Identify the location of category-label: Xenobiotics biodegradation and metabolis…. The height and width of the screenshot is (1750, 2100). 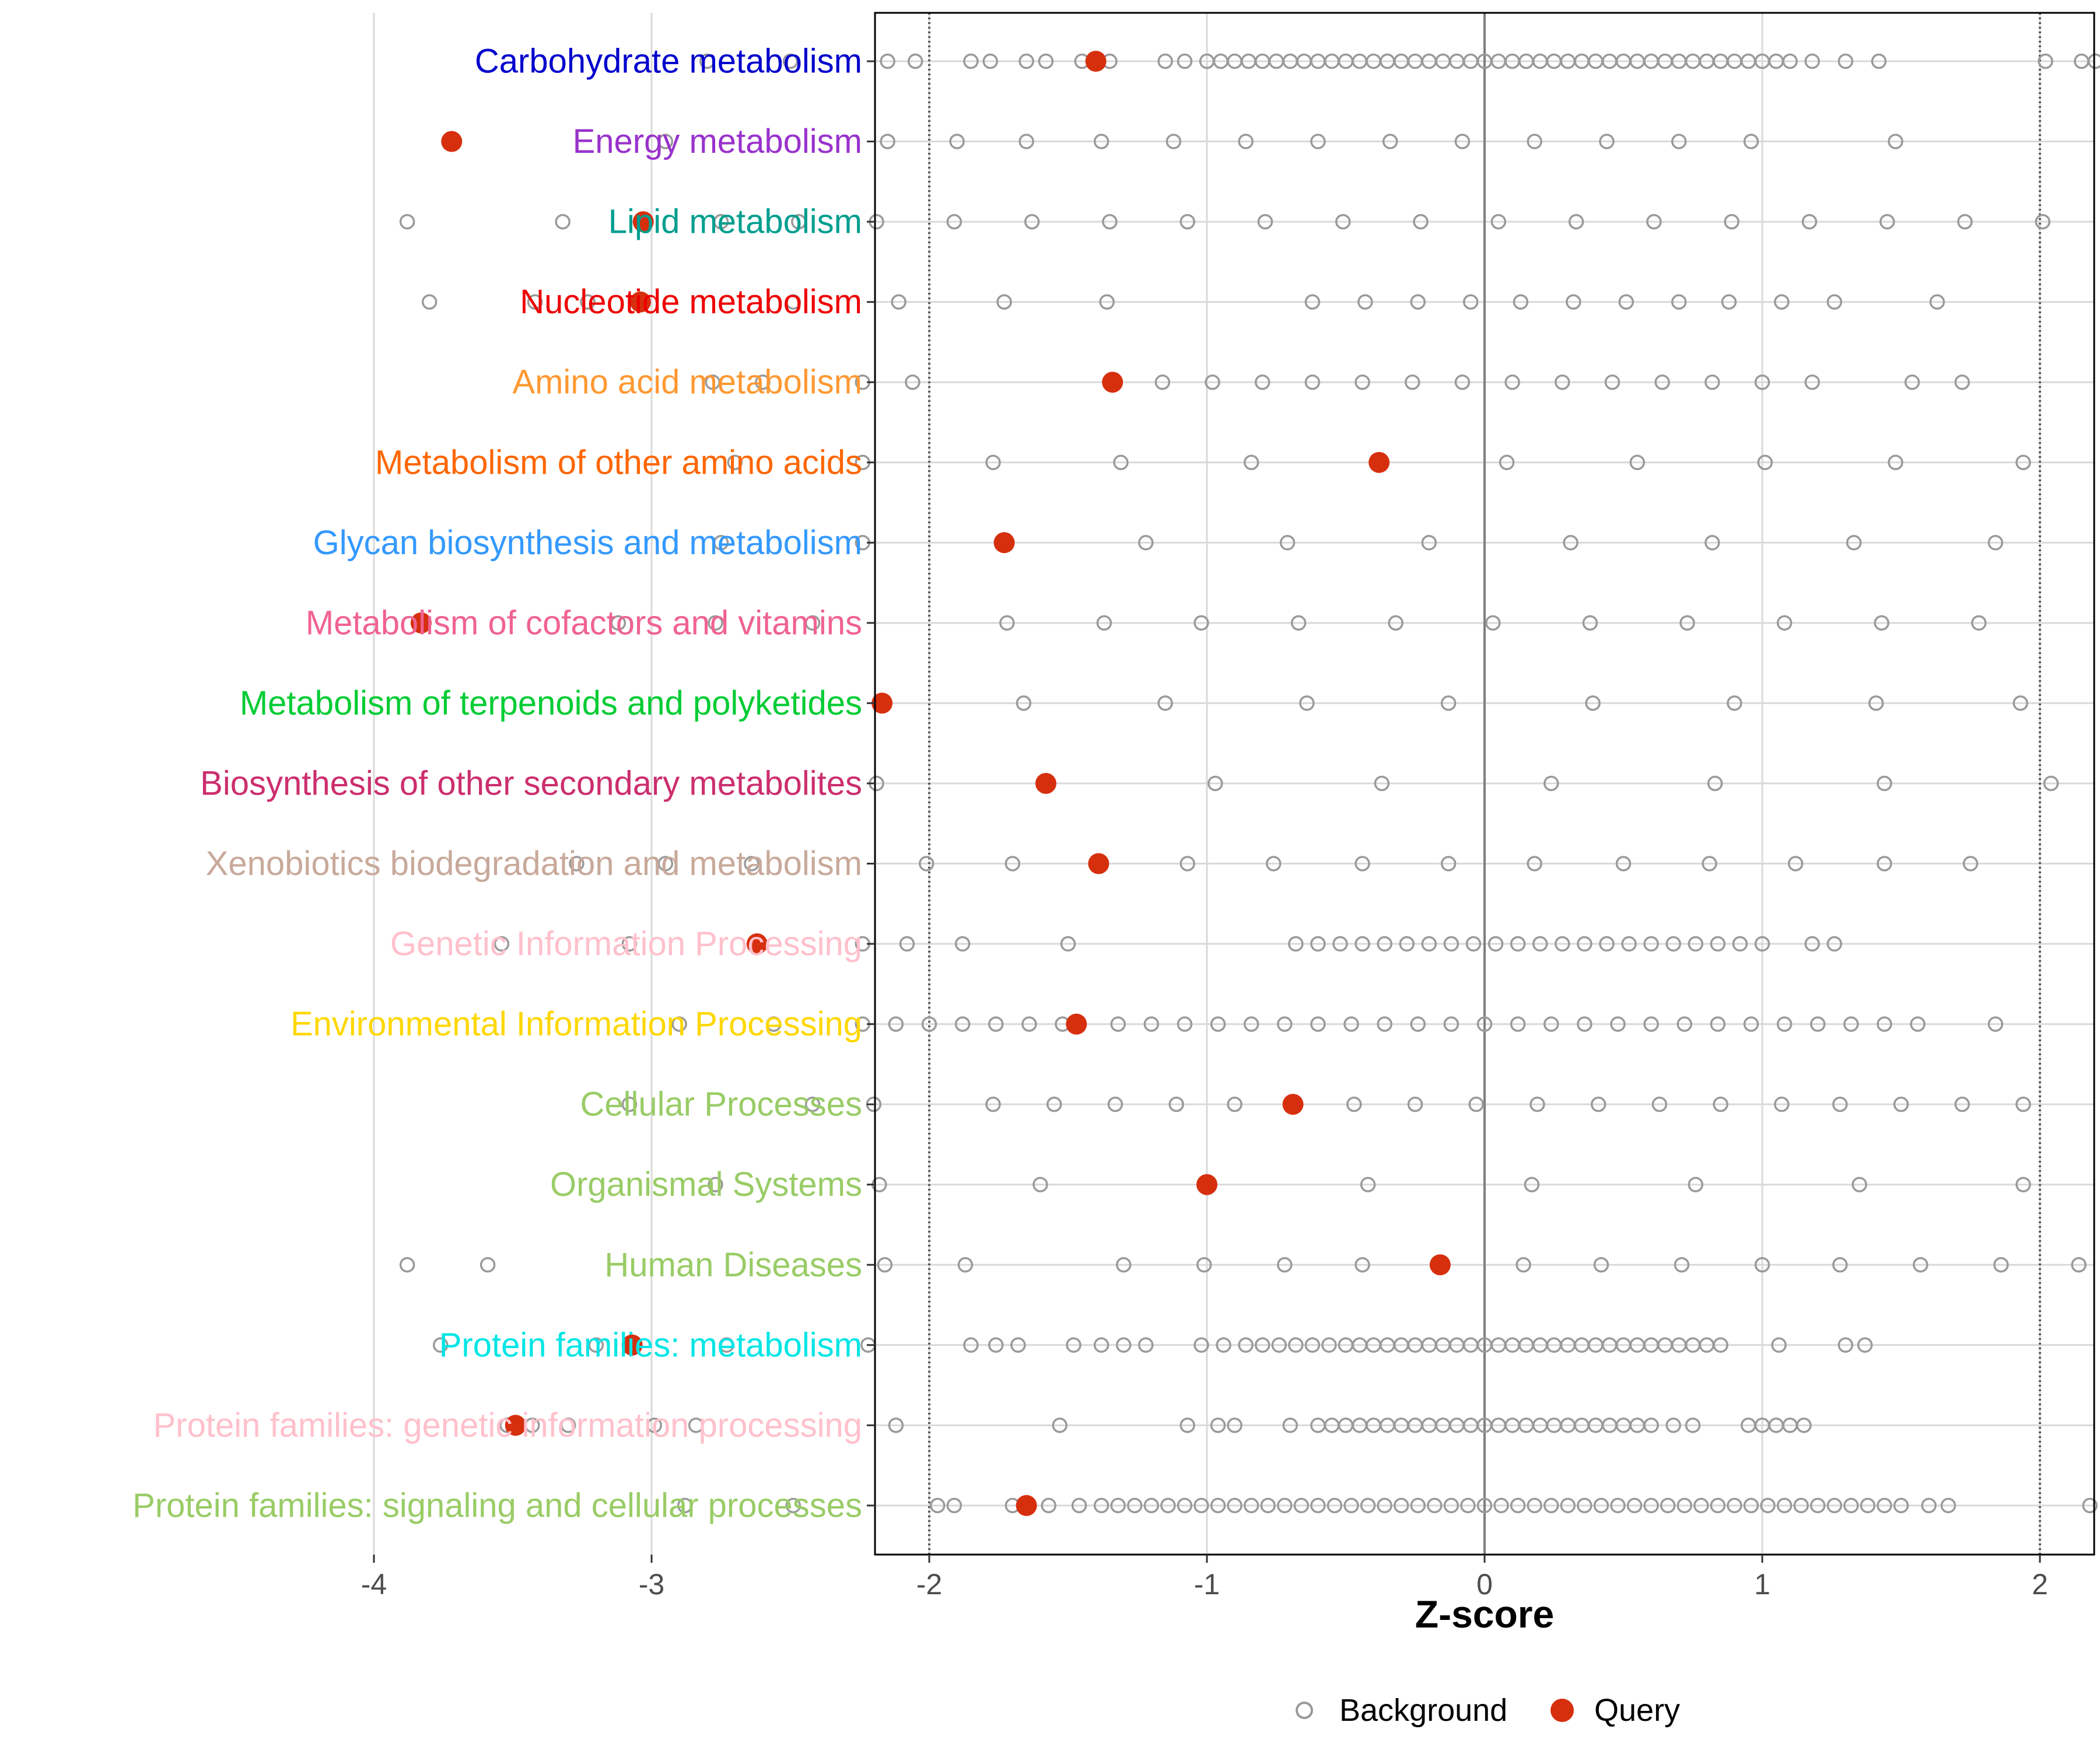
(534, 864).